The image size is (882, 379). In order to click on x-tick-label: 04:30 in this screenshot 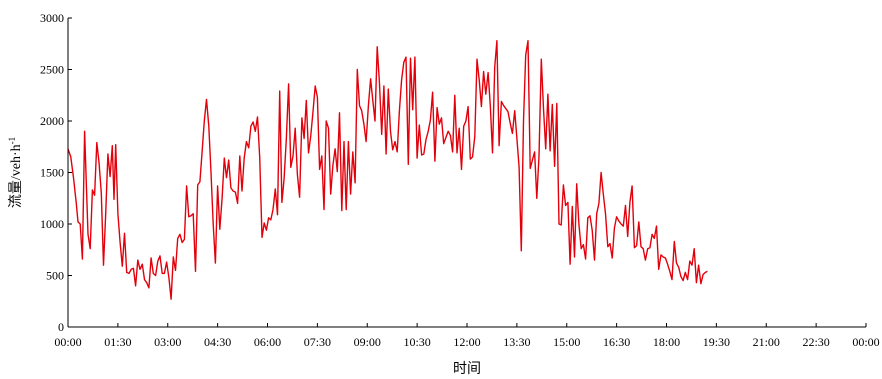, I will do `click(217, 342)`.